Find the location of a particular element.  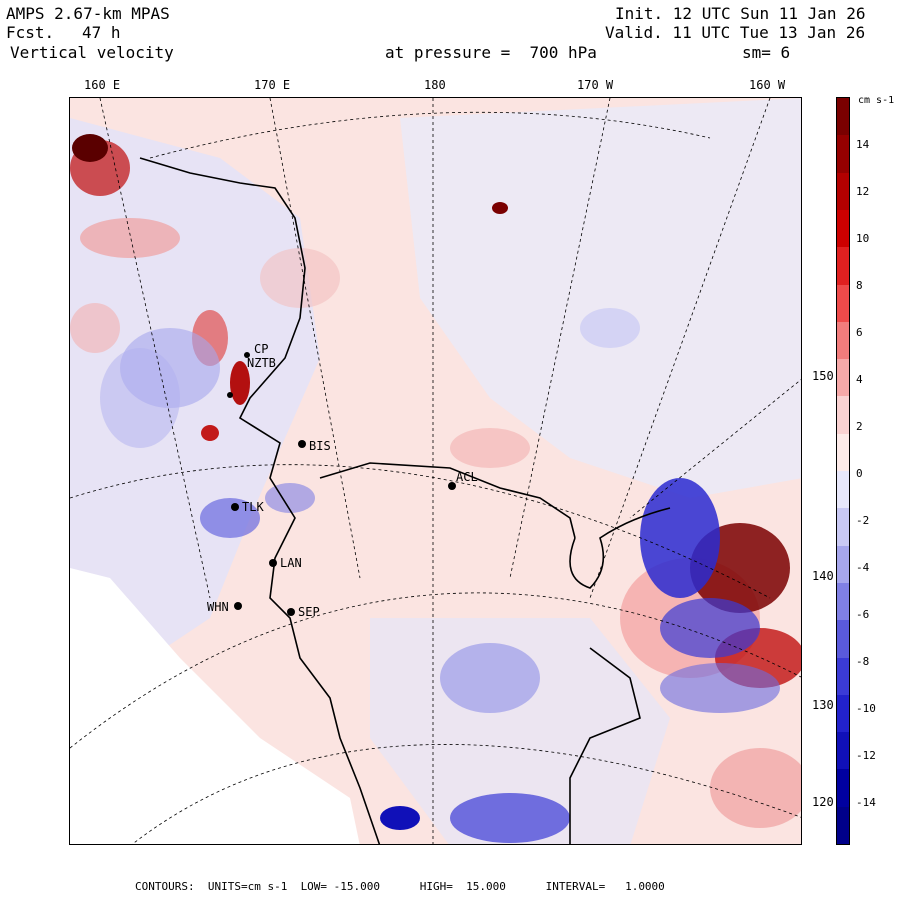

colorbar-level-label: -6 is located at coordinates (863, 614).